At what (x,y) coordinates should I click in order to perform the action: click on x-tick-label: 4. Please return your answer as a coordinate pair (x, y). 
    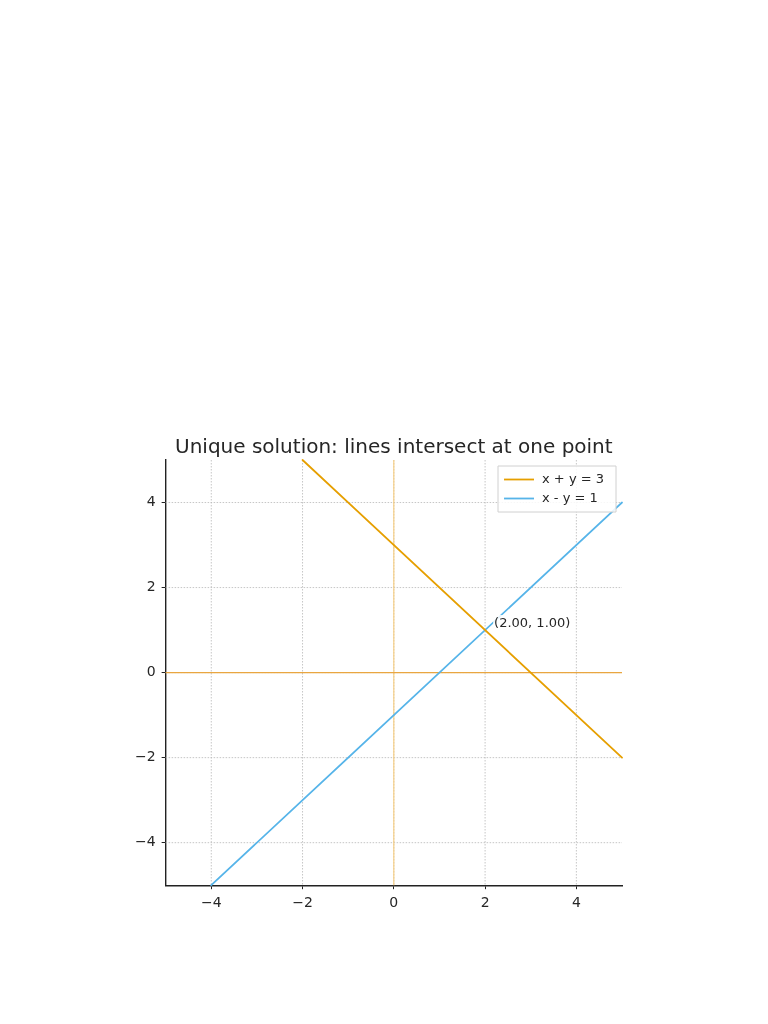
    Looking at the image, I should click on (576, 902).